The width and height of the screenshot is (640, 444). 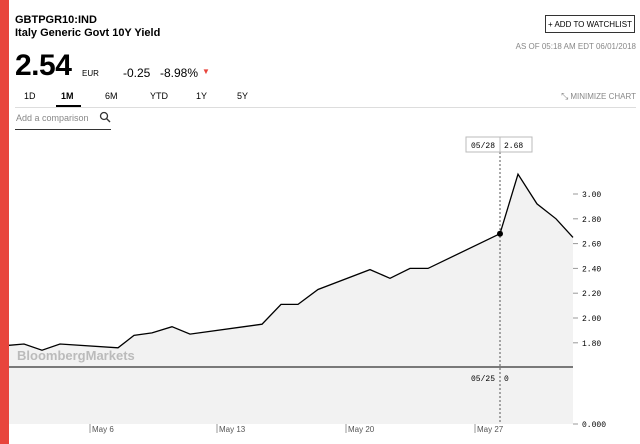 What do you see at coordinates (591, 220) in the screenshot?
I see `y-tick-label: 2.80` at bounding box center [591, 220].